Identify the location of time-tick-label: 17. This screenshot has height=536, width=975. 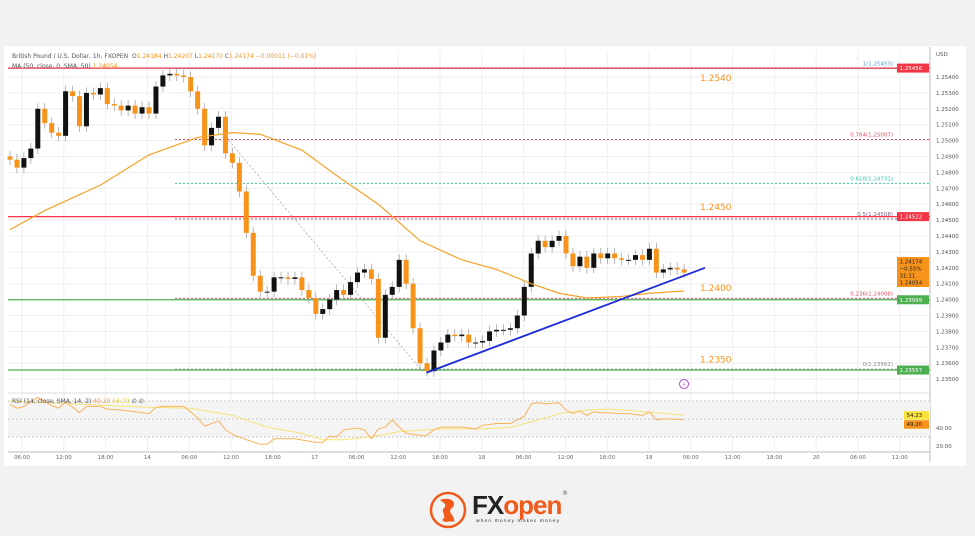
(314, 458).